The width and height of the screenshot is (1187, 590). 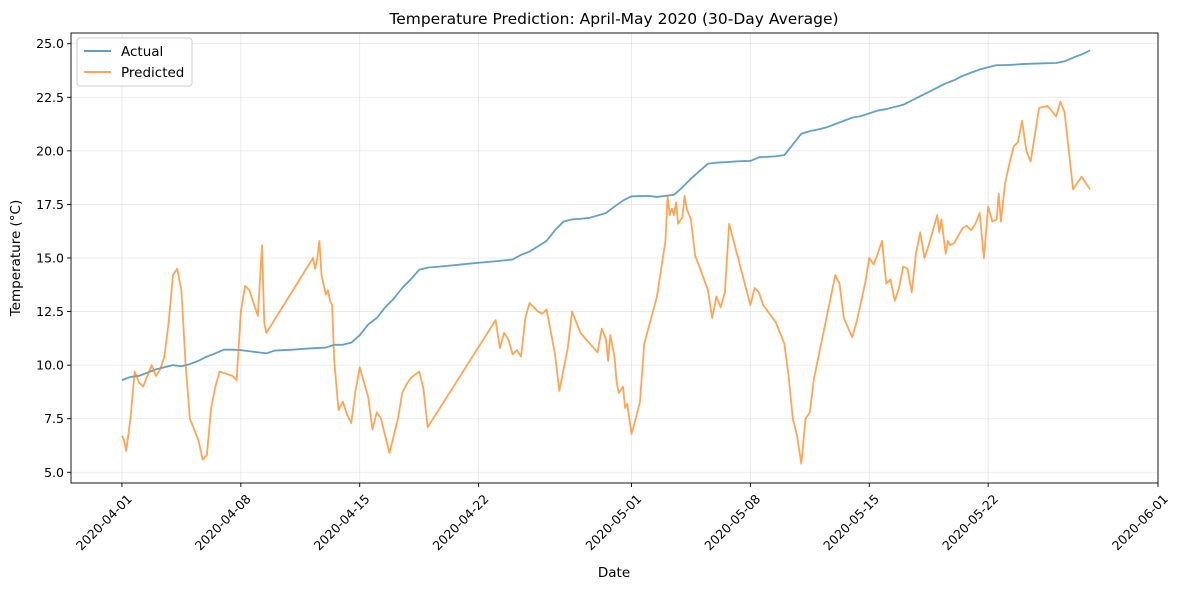 What do you see at coordinates (50, 204) in the screenshot?
I see `y-tick-label: 17.5` at bounding box center [50, 204].